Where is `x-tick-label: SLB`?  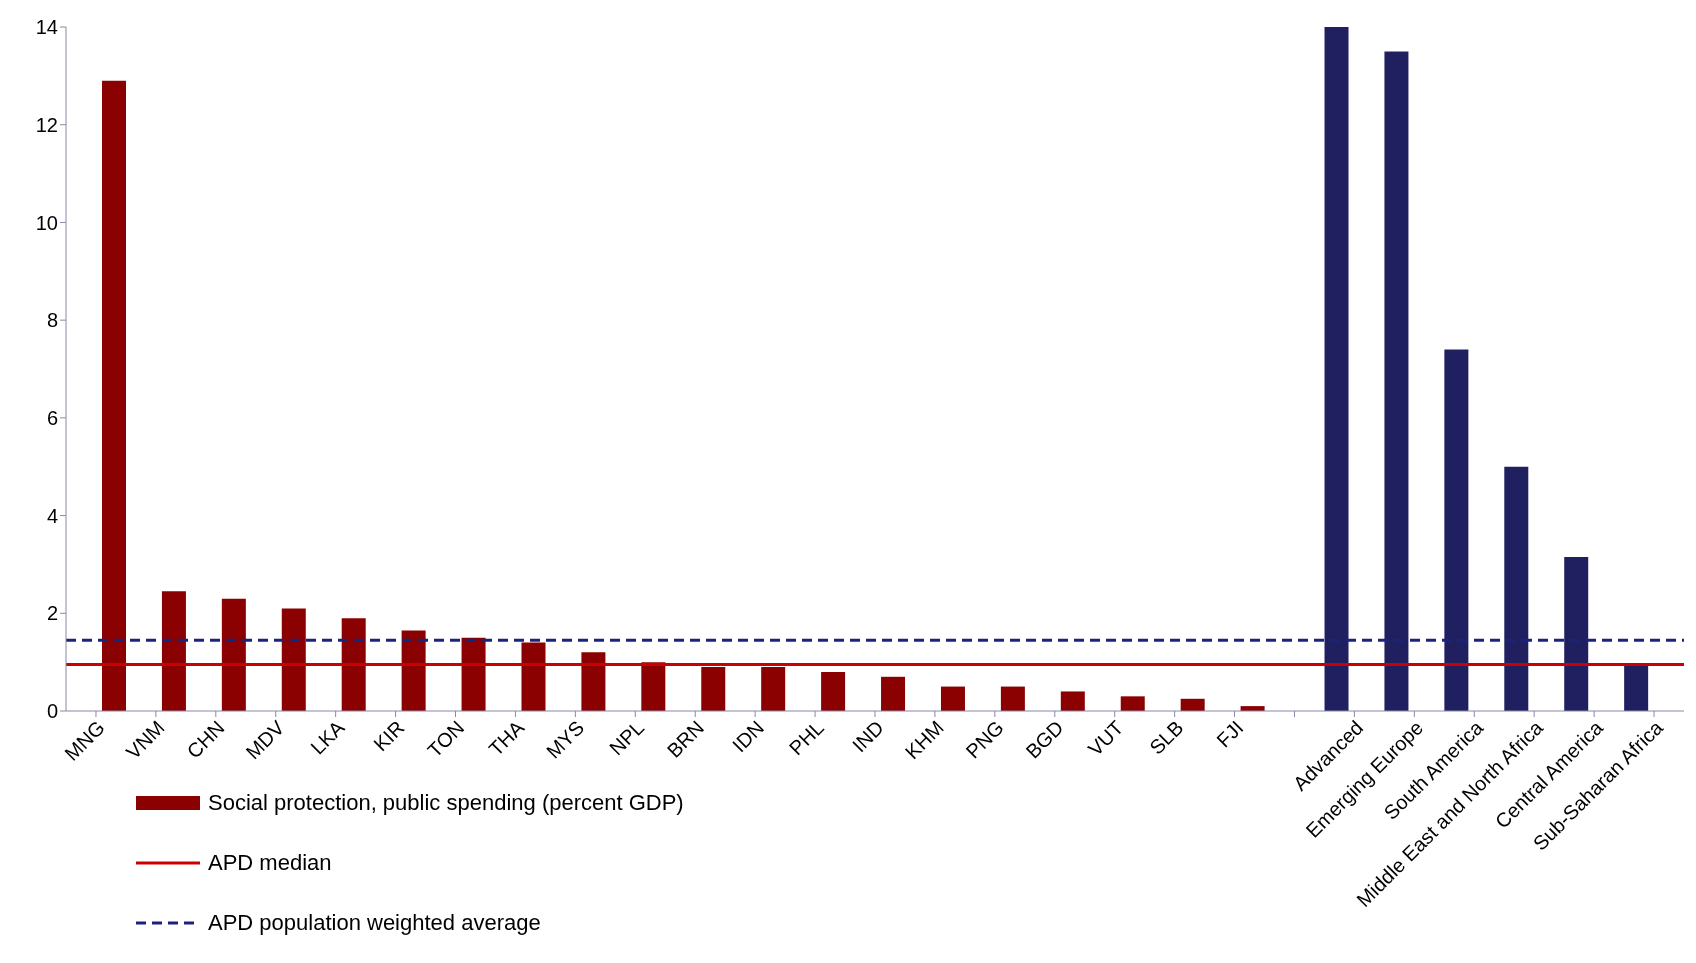
x-tick-label: SLB is located at coordinates (1166, 737).